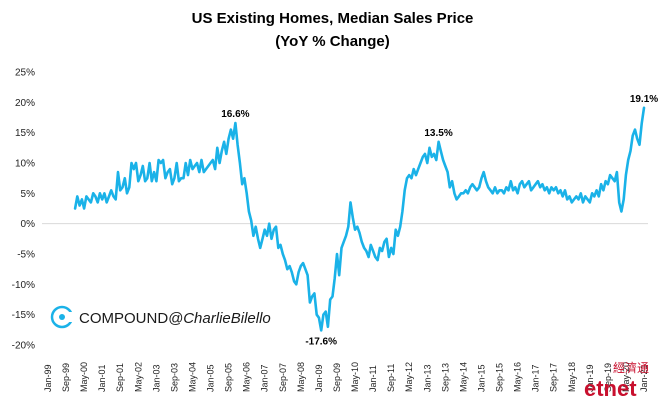 The height and width of the screenshot is (401, 665). Describe the element at coordinates (25, 103) in the screenshot. I see `y-tick-label: 20%` at that location.